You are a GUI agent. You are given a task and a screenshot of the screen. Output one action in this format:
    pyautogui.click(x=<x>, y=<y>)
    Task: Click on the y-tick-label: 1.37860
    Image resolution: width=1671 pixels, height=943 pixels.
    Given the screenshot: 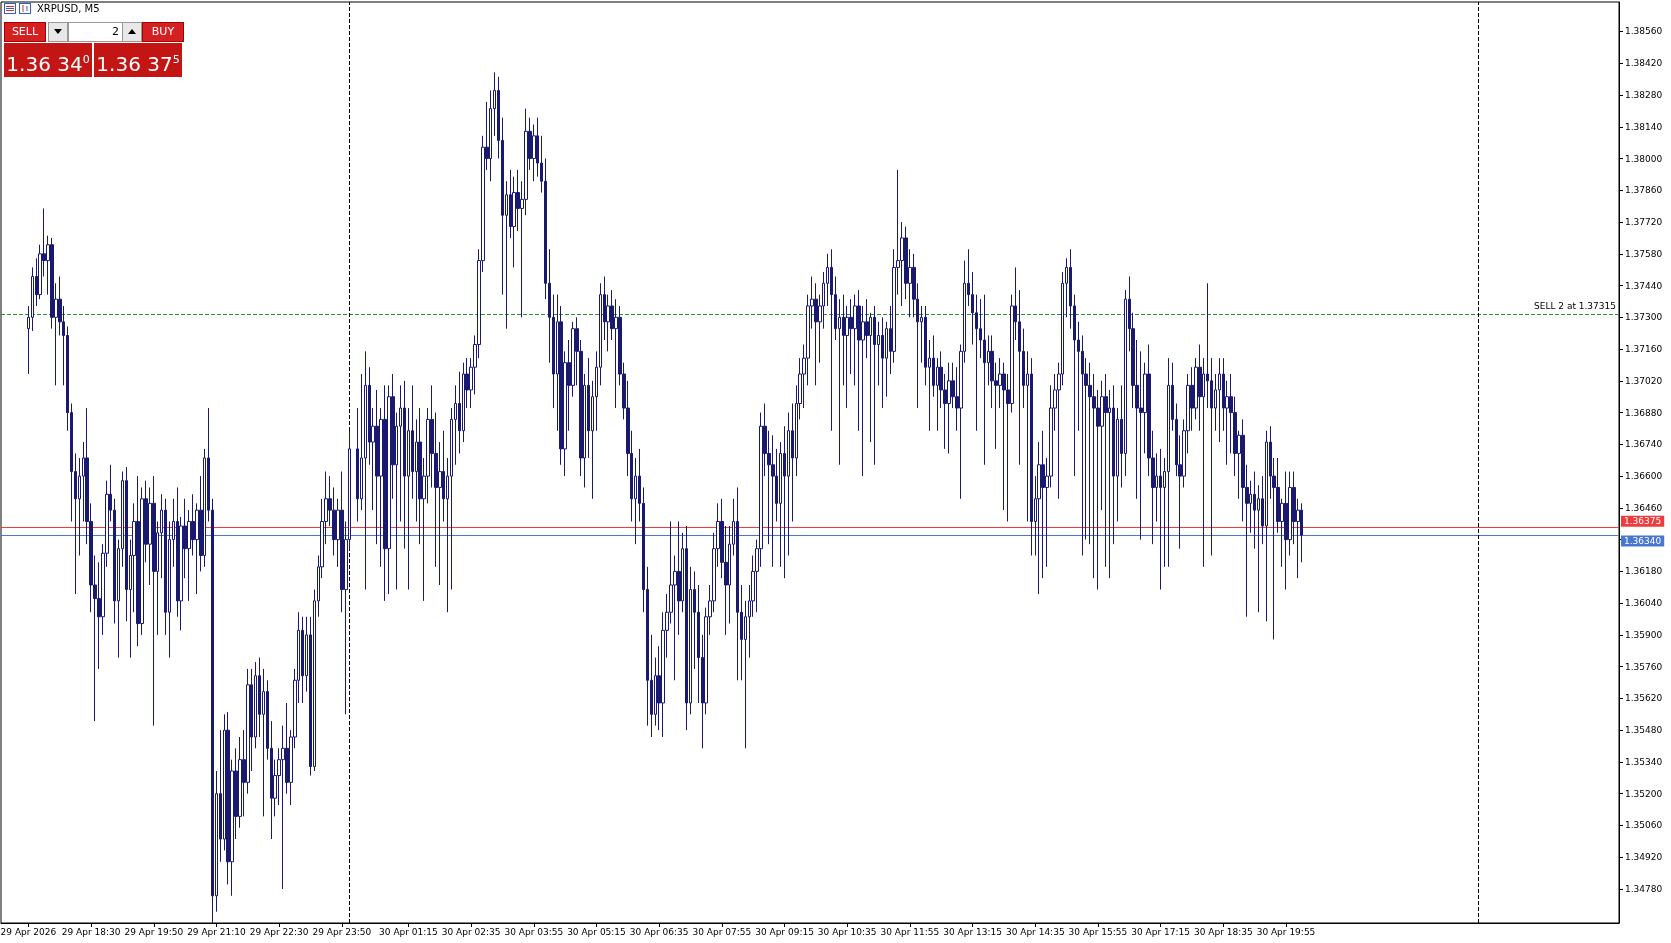 What is the action you would take?
    pyautogui.click(x=1644, y=190)
    